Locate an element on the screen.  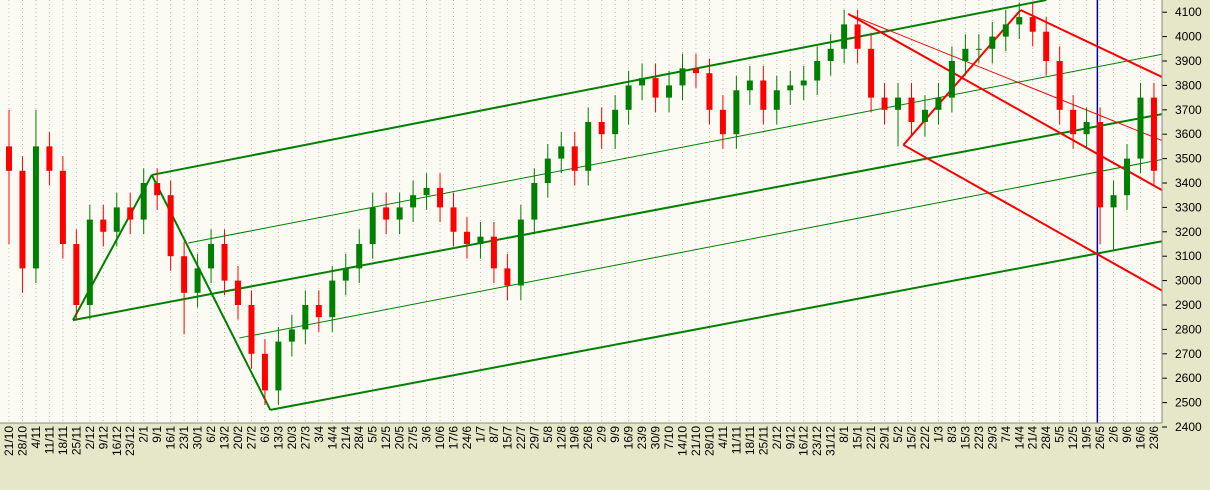
y-tick-label: 3100 is located at coordinates (1188, 256).